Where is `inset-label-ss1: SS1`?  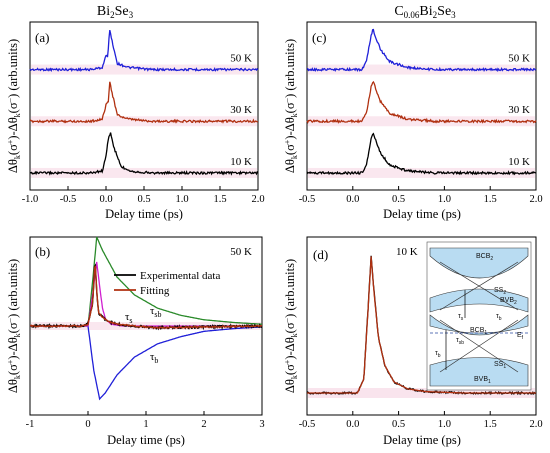
inset-label-ss1: SS1 is located at coordinates (500, 365).